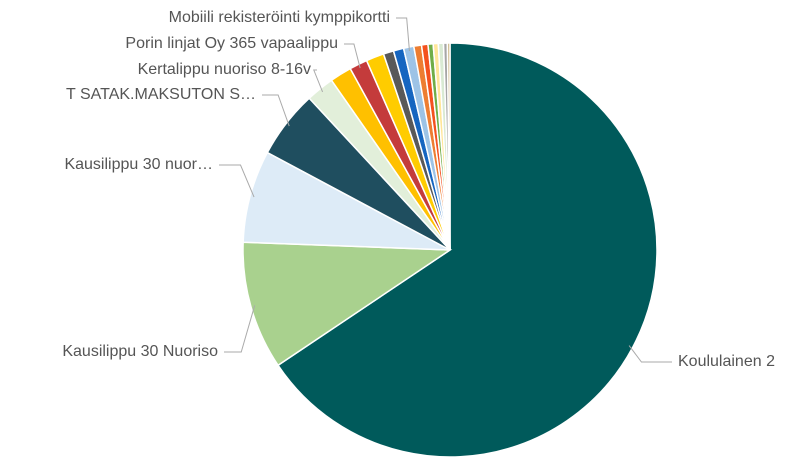  Describe the element at coordinates (279, 17) in the screenshot. I see `slice-label: Mobiili rekisteröinti kymppikortti` at that location.